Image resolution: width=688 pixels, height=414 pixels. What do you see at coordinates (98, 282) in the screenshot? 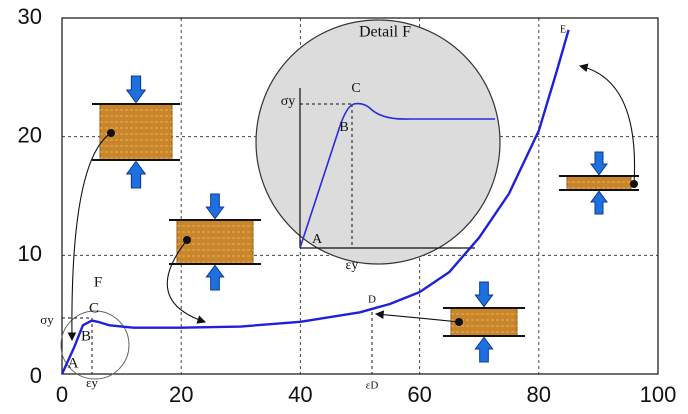
I see `annotation: F` at bounding box center [98, 282].